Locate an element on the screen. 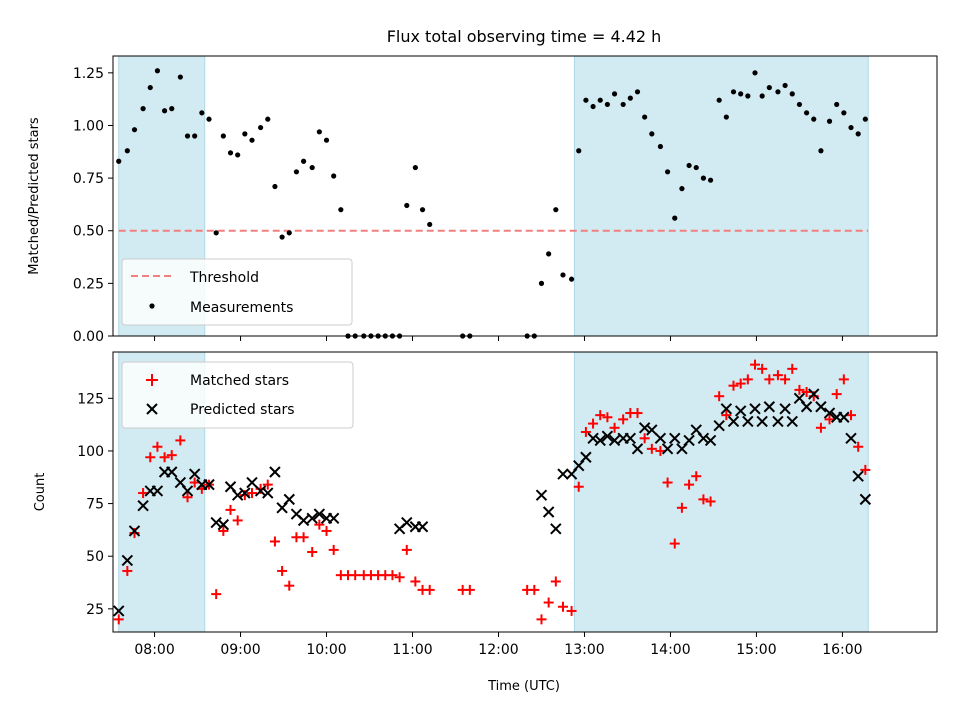  y-tick-label: 0.50 is located at coordinates (88, 232).